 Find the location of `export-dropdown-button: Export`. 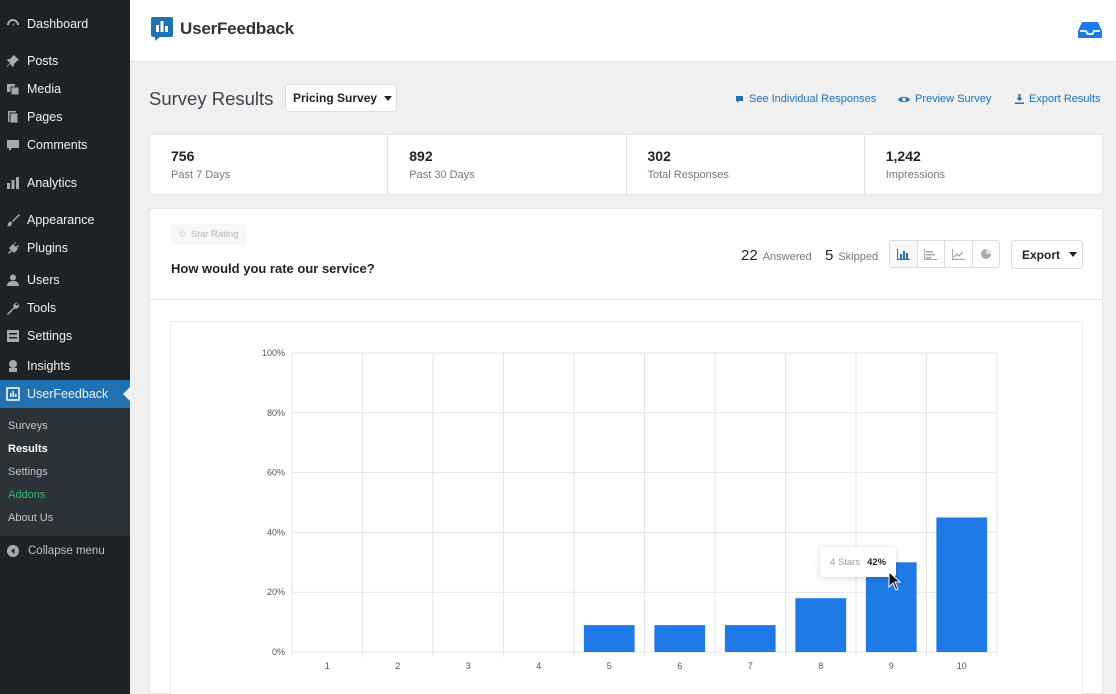

export-dropdown-button: Export is located at coordinates (1047, 254).